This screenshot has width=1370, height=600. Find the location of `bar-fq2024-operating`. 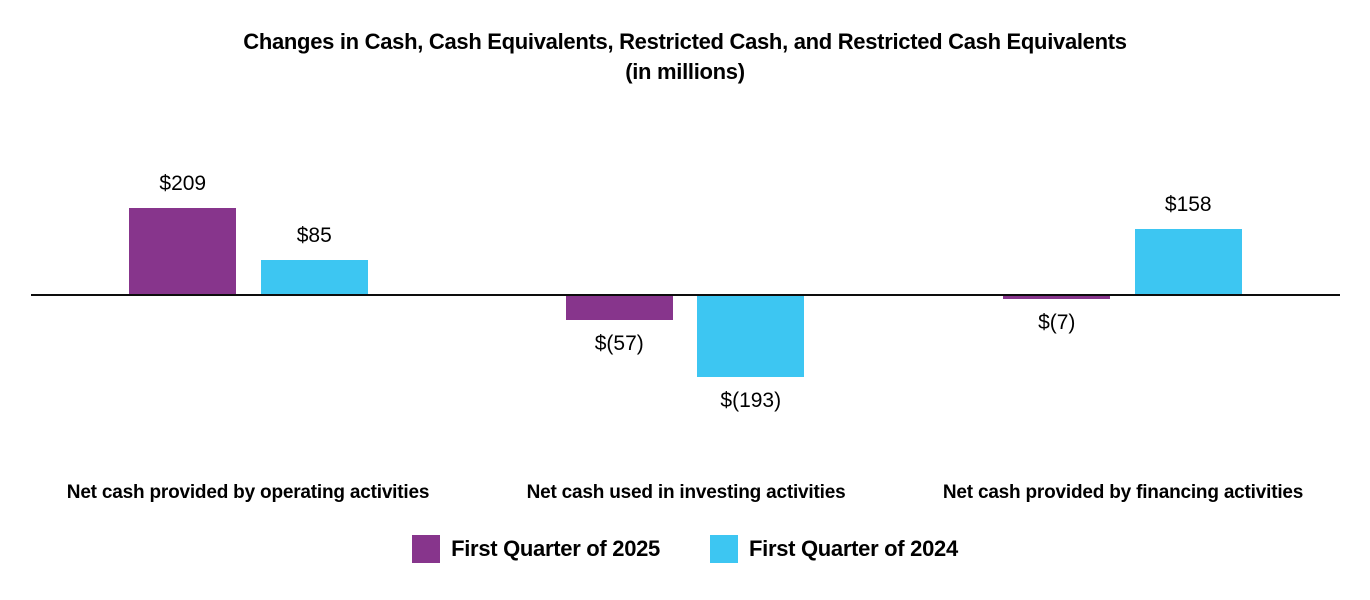

bar-fq2024-operating is located at coordinates (314, 278).